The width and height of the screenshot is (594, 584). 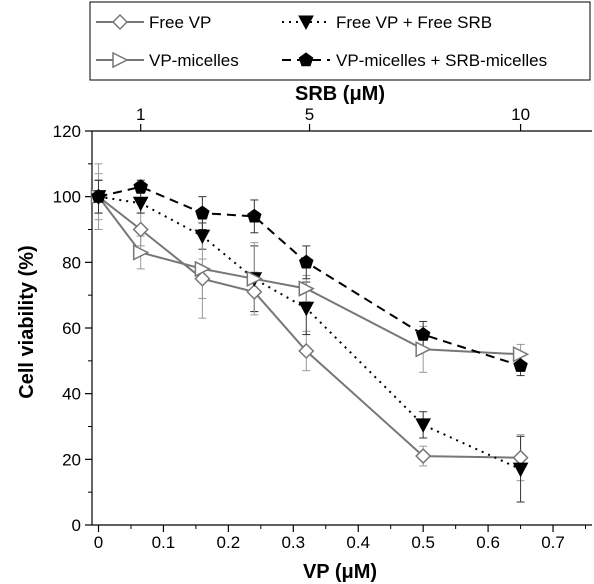 I want to click on legend-label: VP-micelles, so click(x=194, y=60).